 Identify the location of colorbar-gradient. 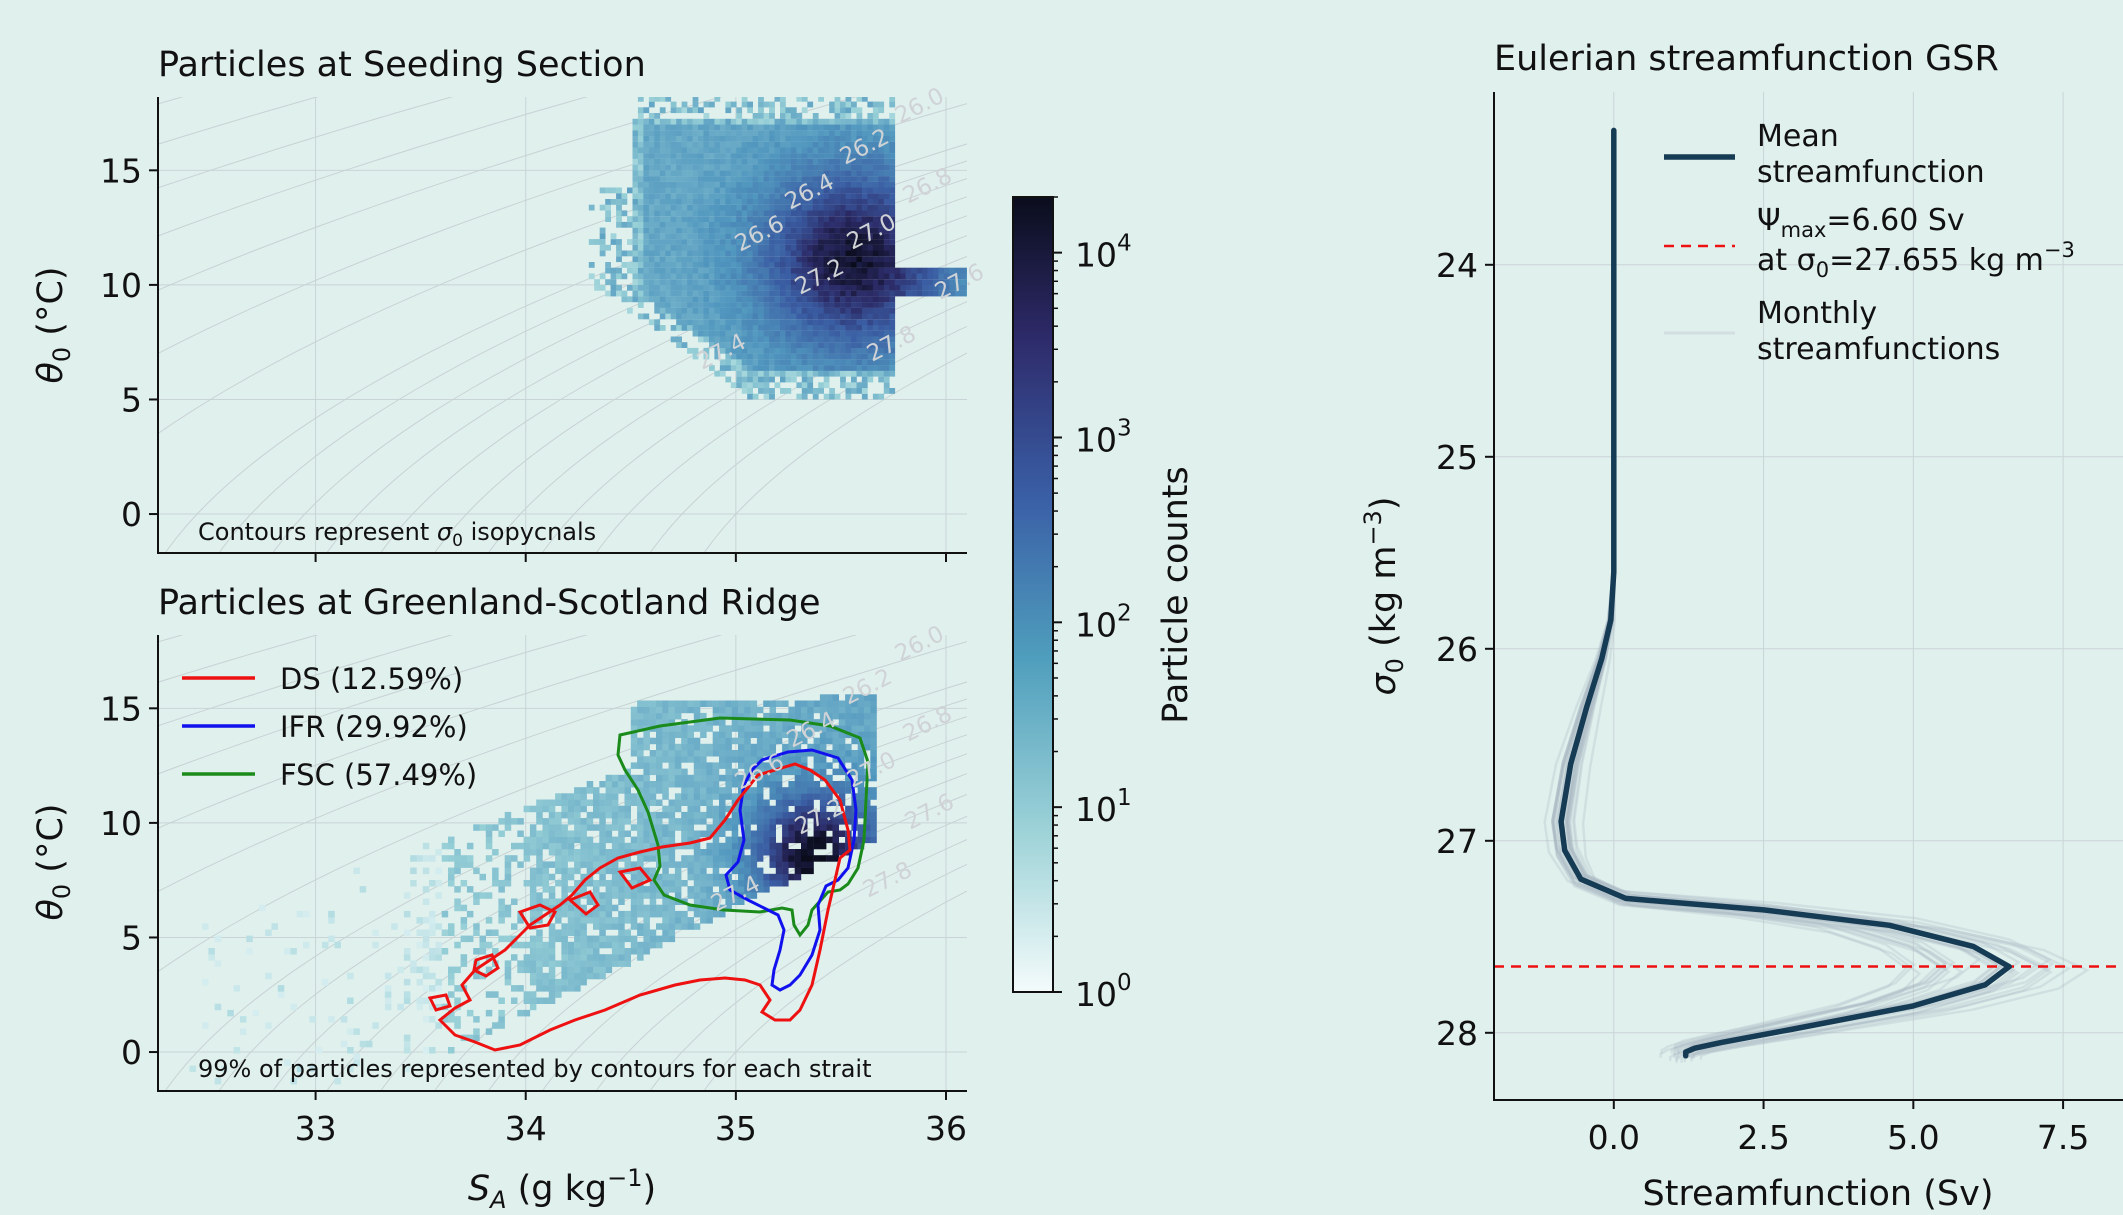
(1033, 594).